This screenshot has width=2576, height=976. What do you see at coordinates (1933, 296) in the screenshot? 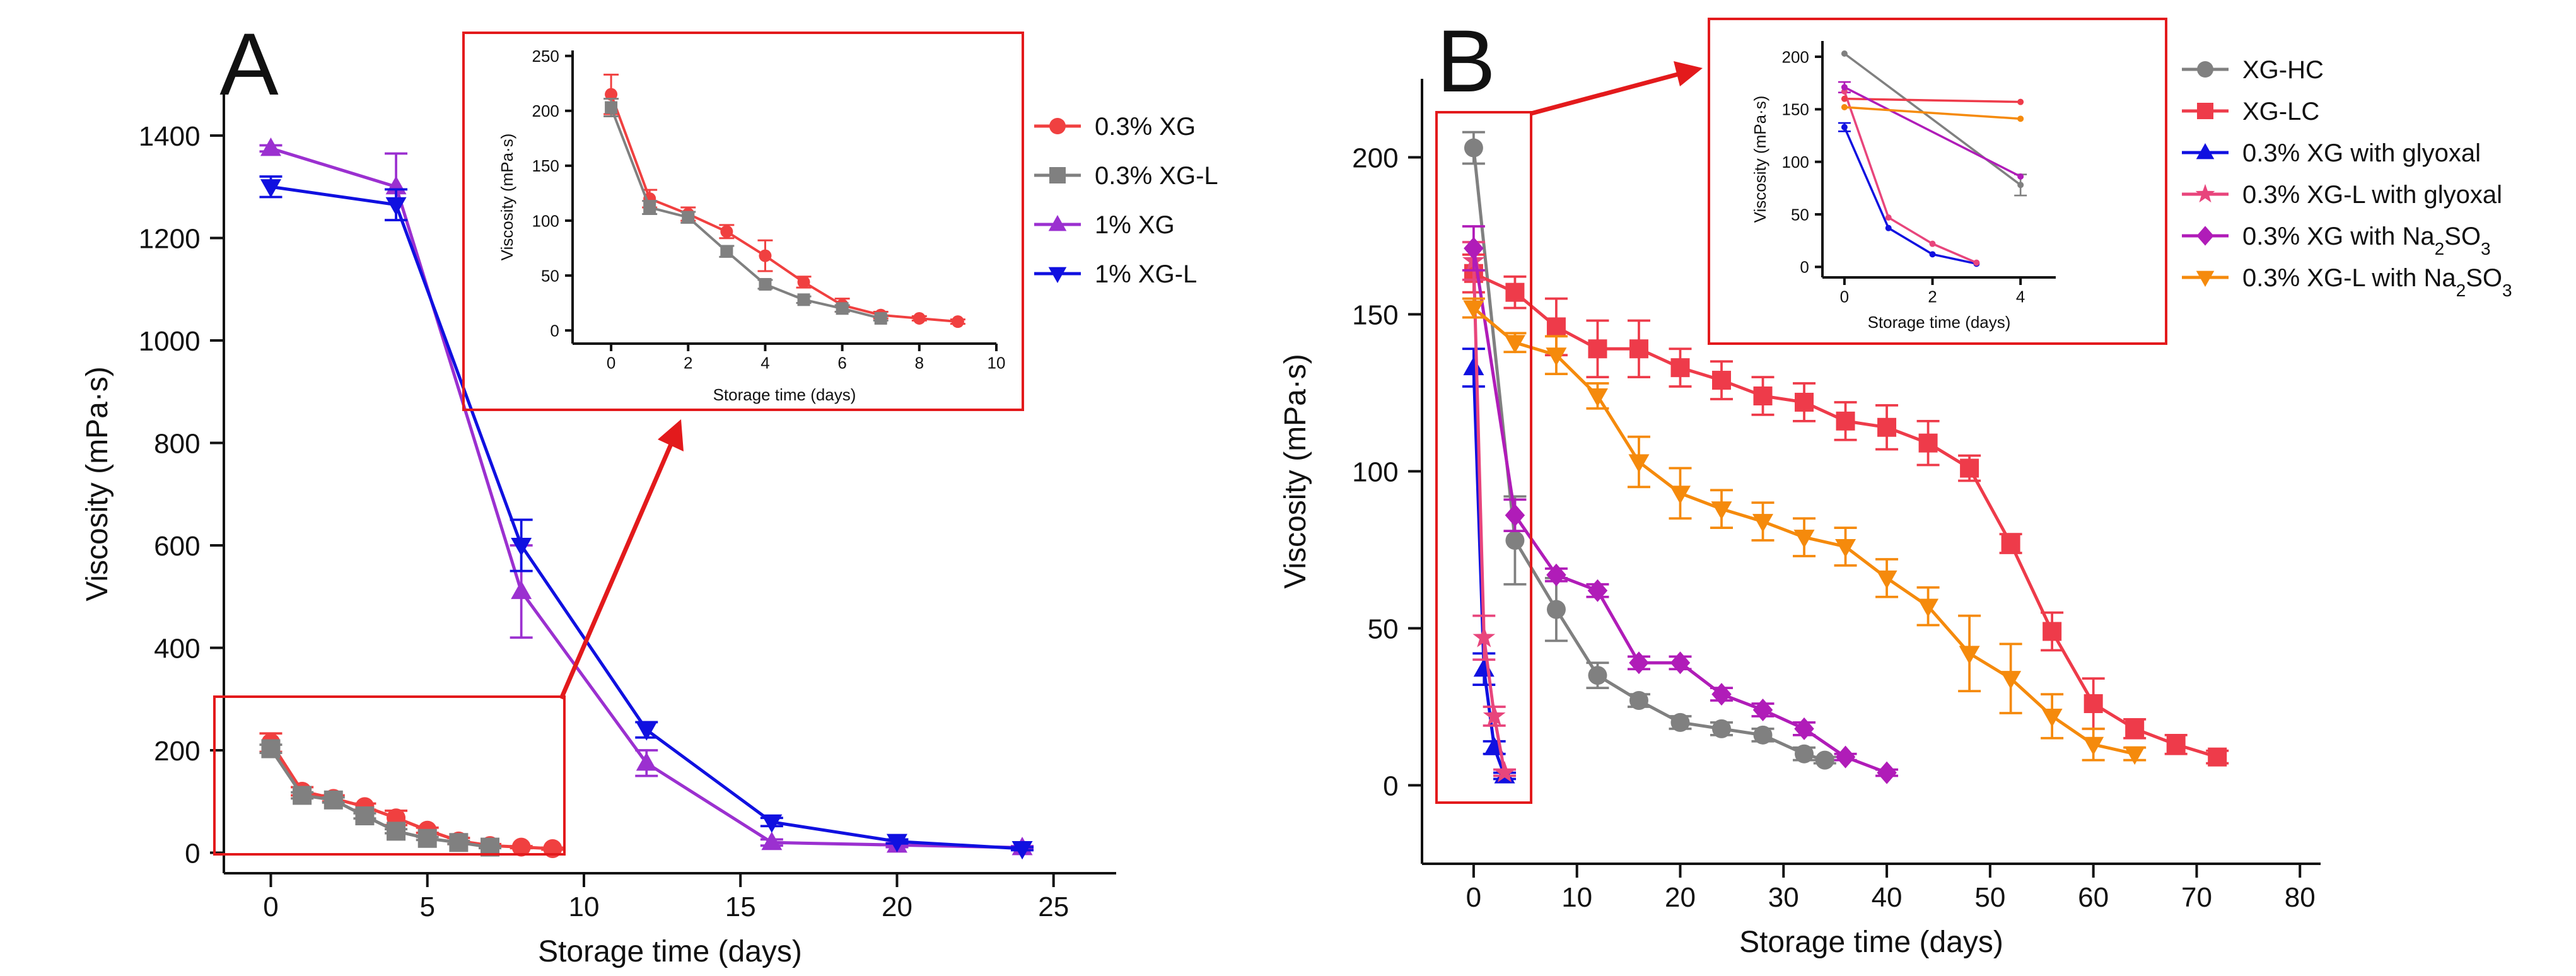
I see `x-tick-label: 2` at bounding box center [1933, 296].